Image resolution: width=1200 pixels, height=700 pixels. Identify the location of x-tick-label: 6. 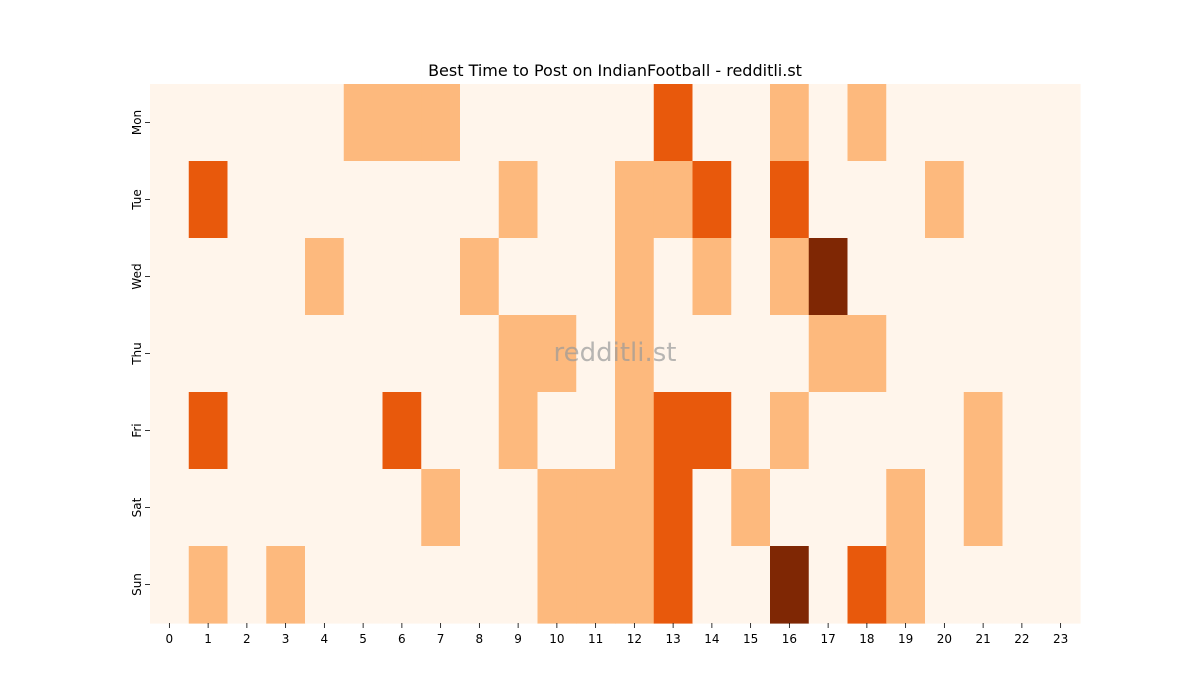
(402, 639).